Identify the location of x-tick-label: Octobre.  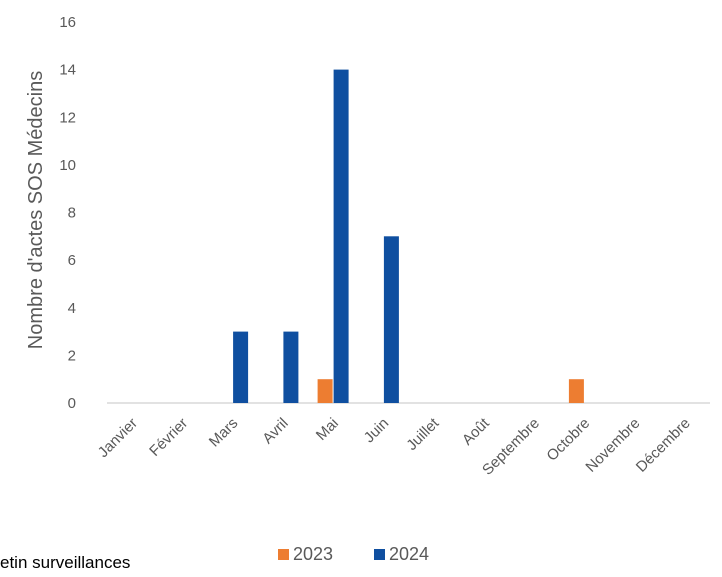
(568, 440).